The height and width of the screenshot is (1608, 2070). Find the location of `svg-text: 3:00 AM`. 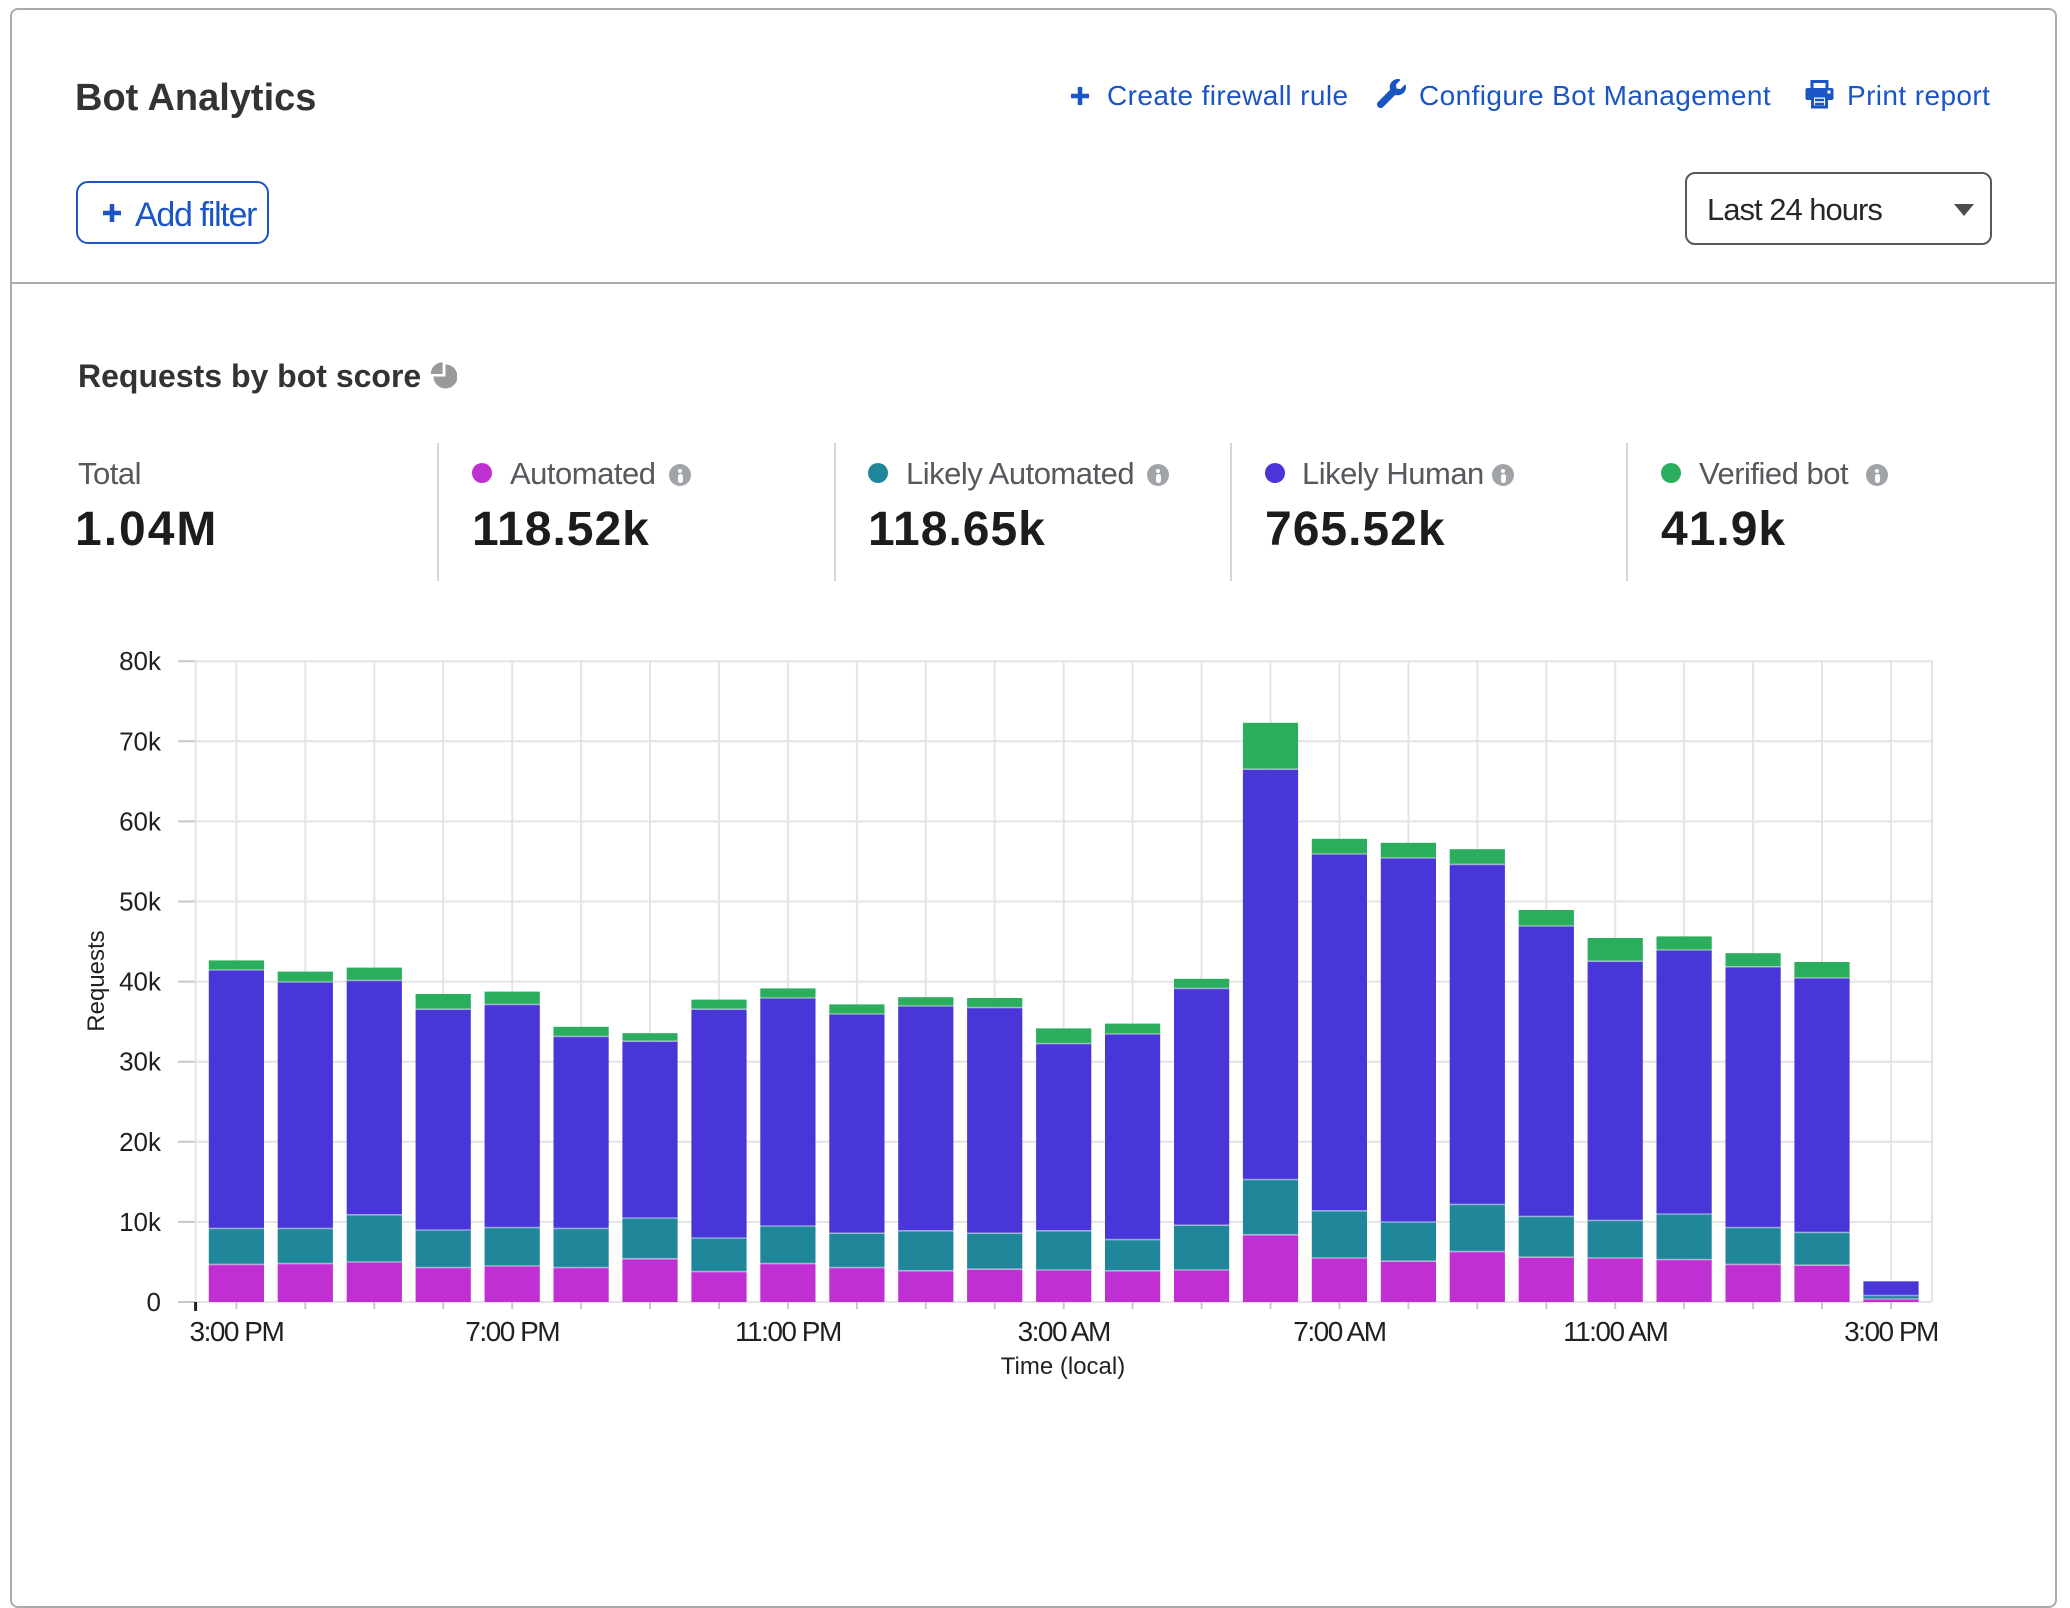

svg-text: 3:00 AM is located at coordinates (1064, 1331).